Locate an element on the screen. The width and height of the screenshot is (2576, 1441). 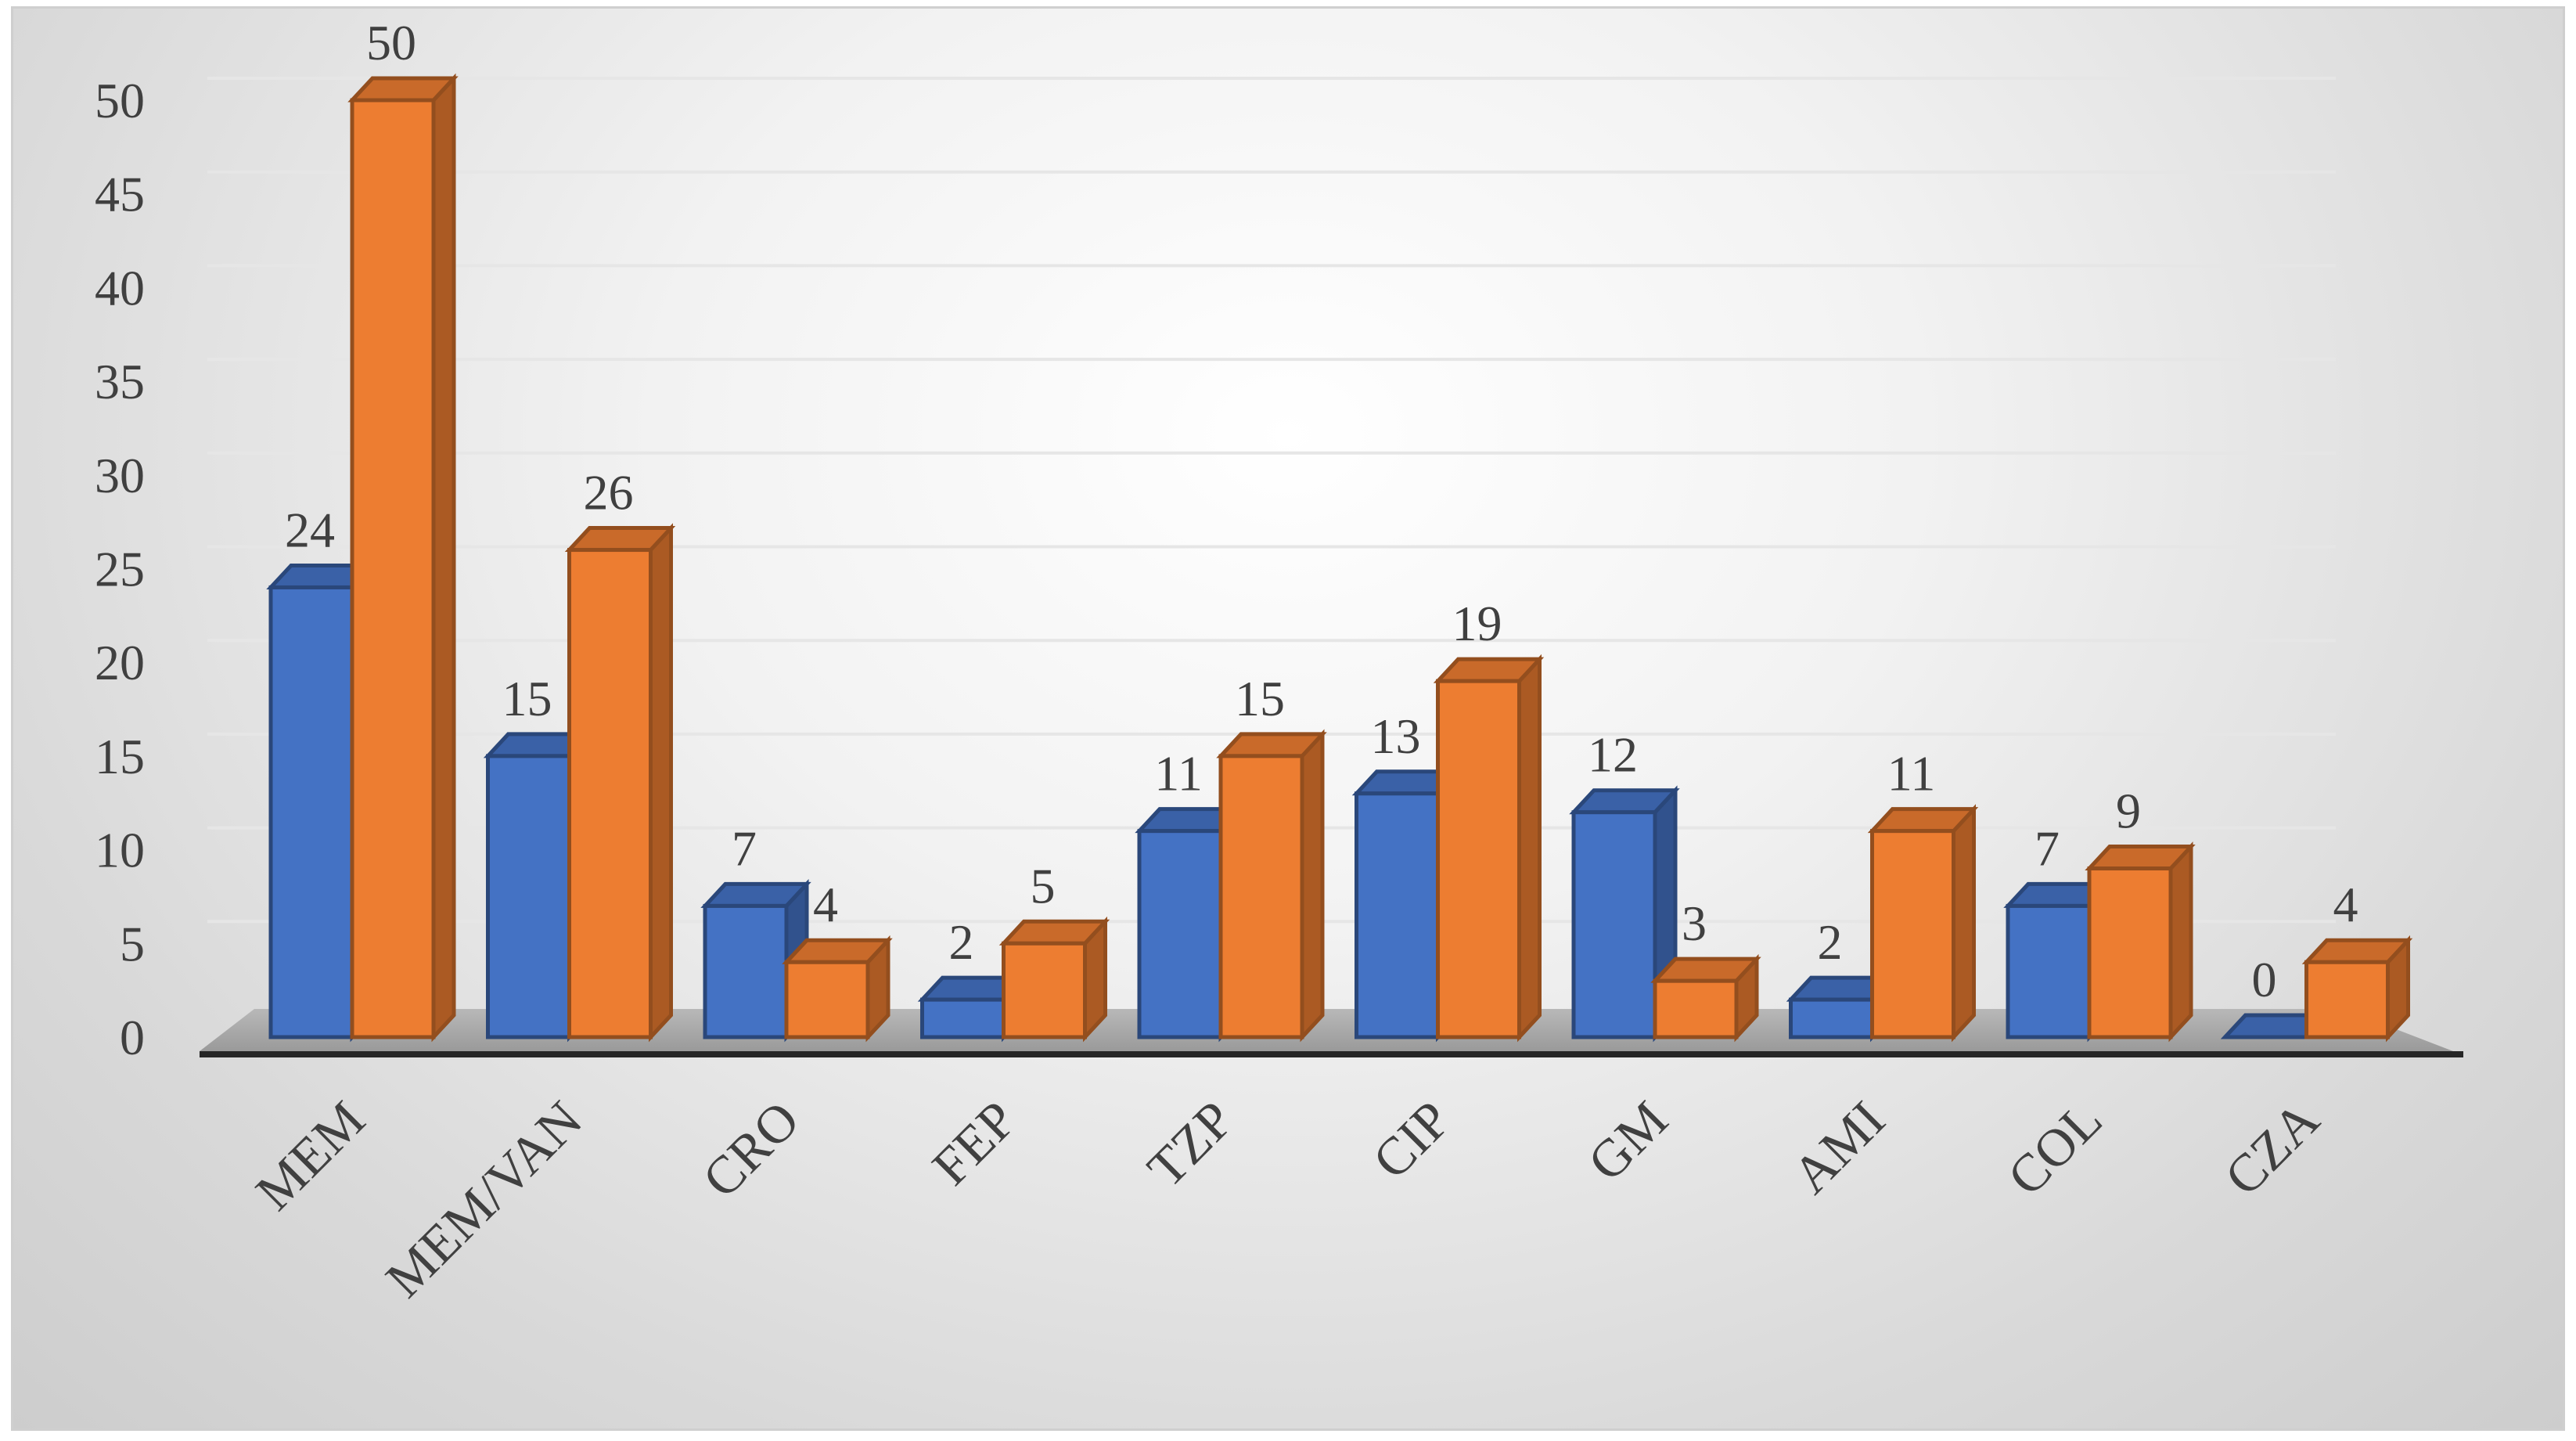
data-label: 19 is located at coordinates (1477, 623).